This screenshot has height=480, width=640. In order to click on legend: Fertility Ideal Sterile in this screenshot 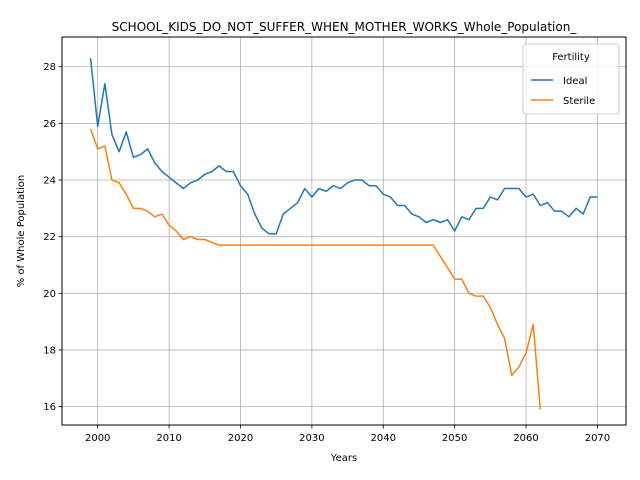, I will do `click(571, 79)`.